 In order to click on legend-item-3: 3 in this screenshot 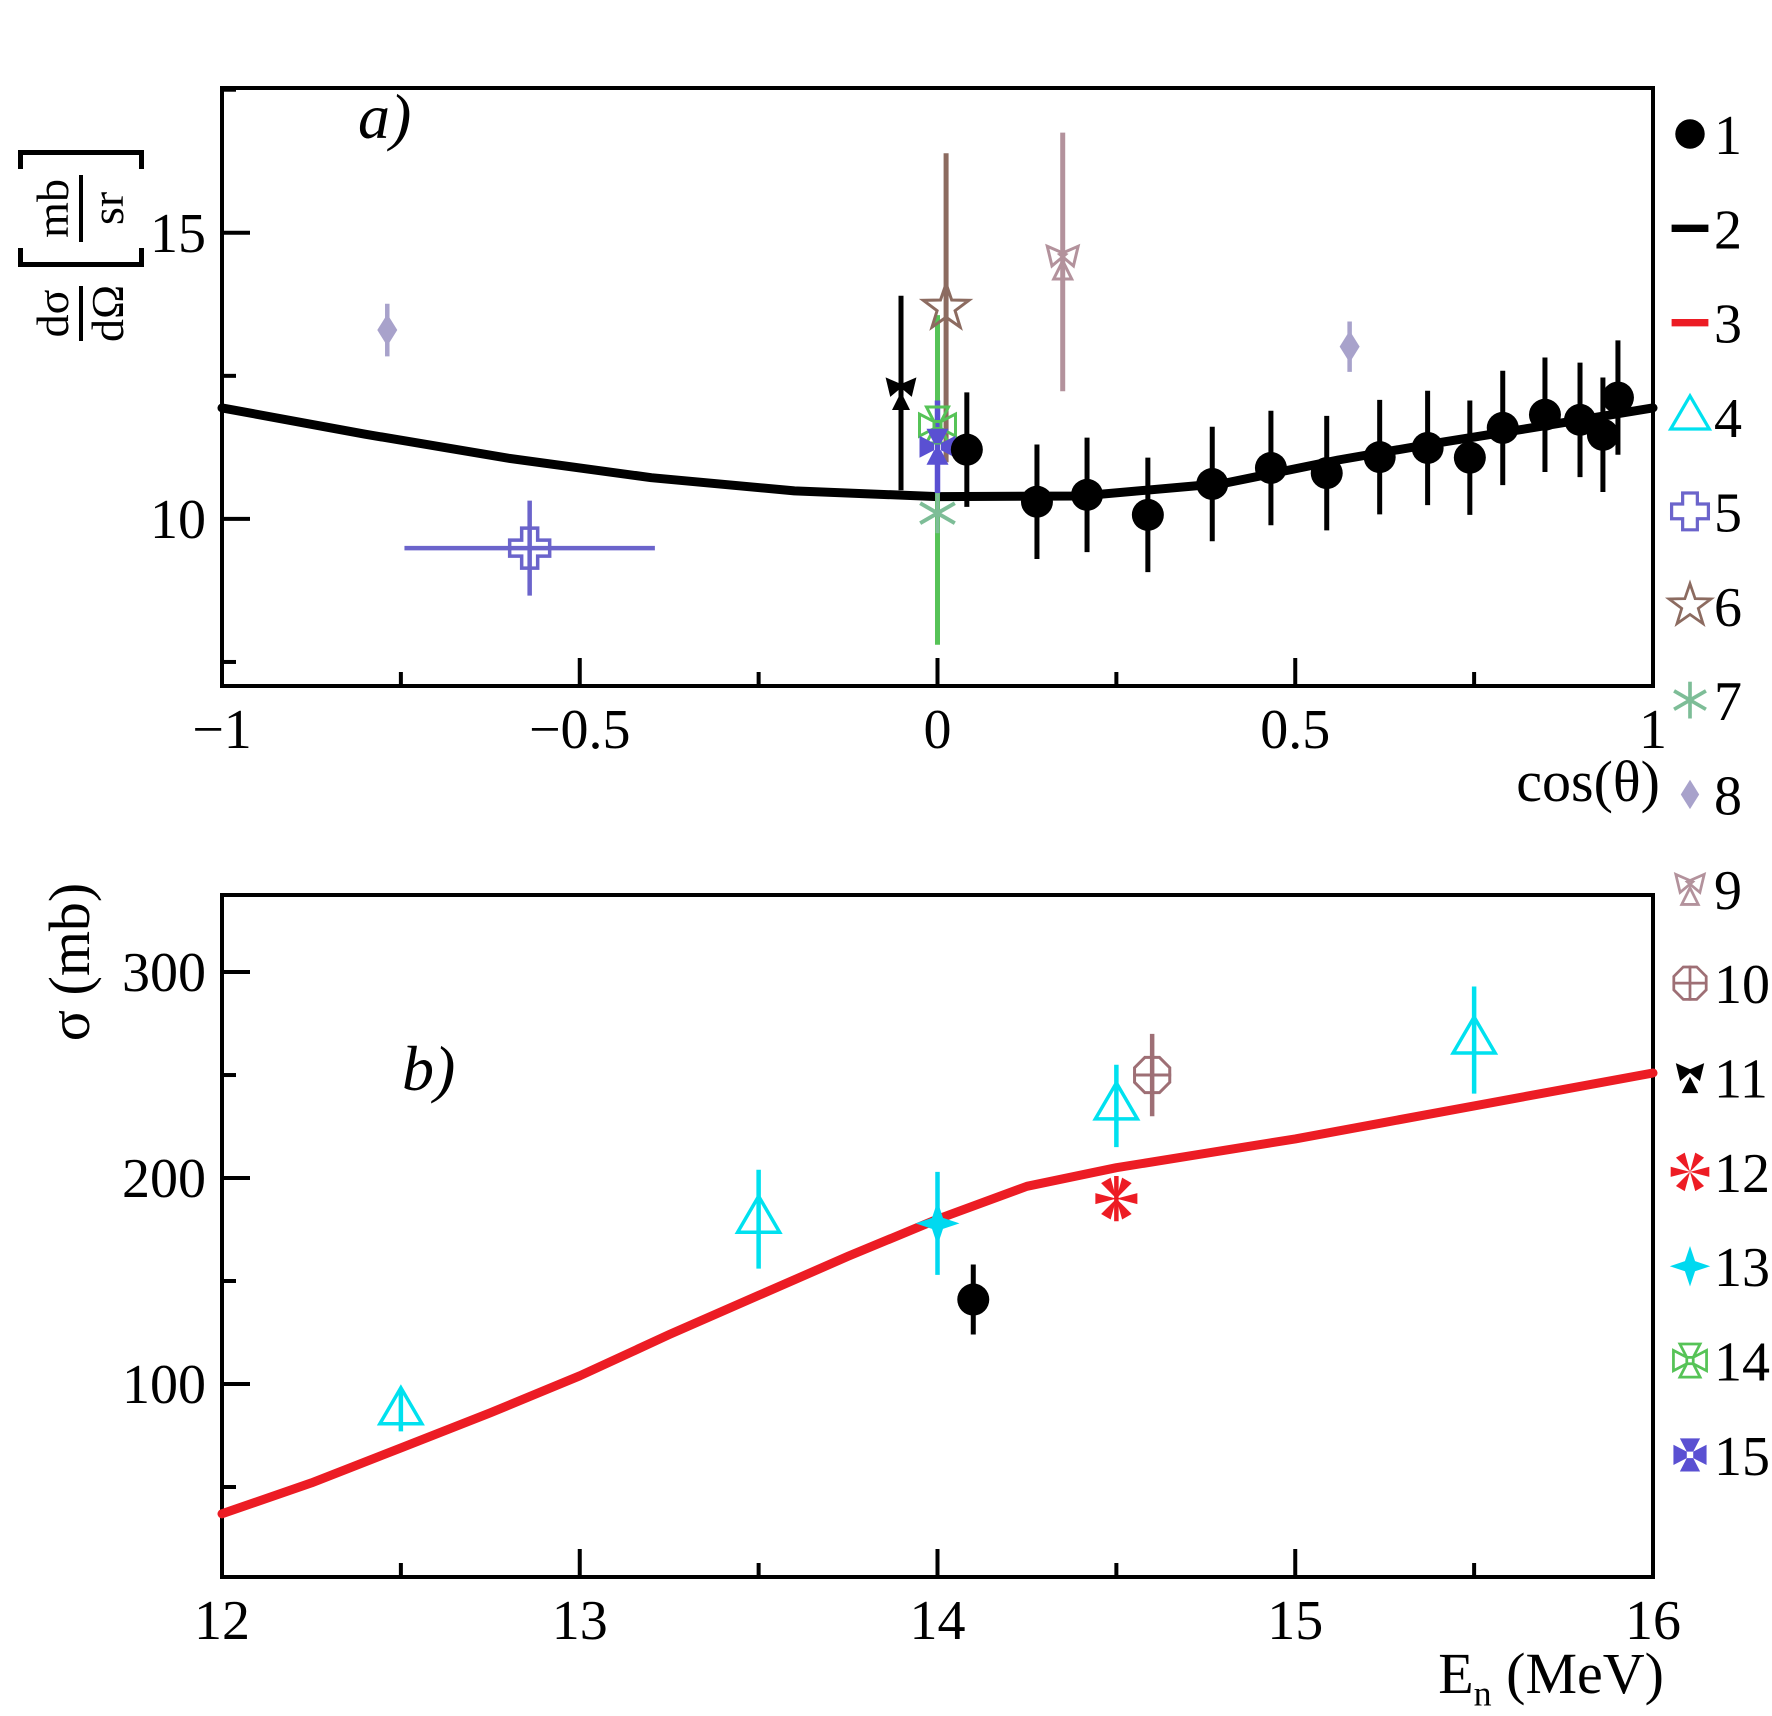, I will do `click(1706, 325)`.